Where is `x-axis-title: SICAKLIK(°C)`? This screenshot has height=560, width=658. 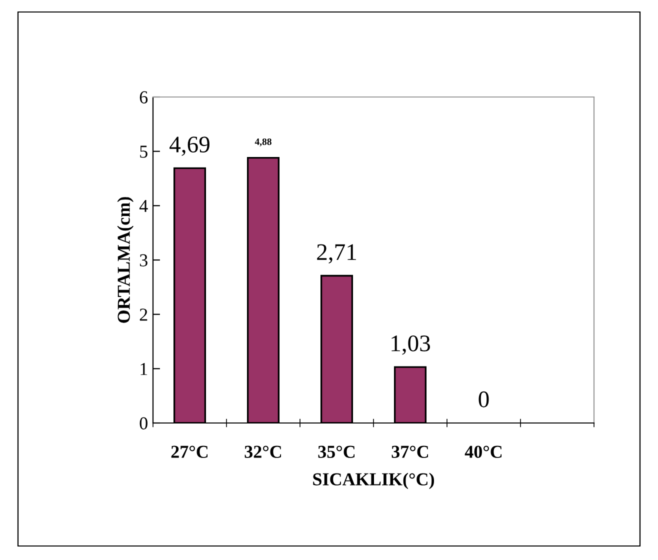 x-axis-title: SICAKLIK(°C) is located at coordinates (373, 481).